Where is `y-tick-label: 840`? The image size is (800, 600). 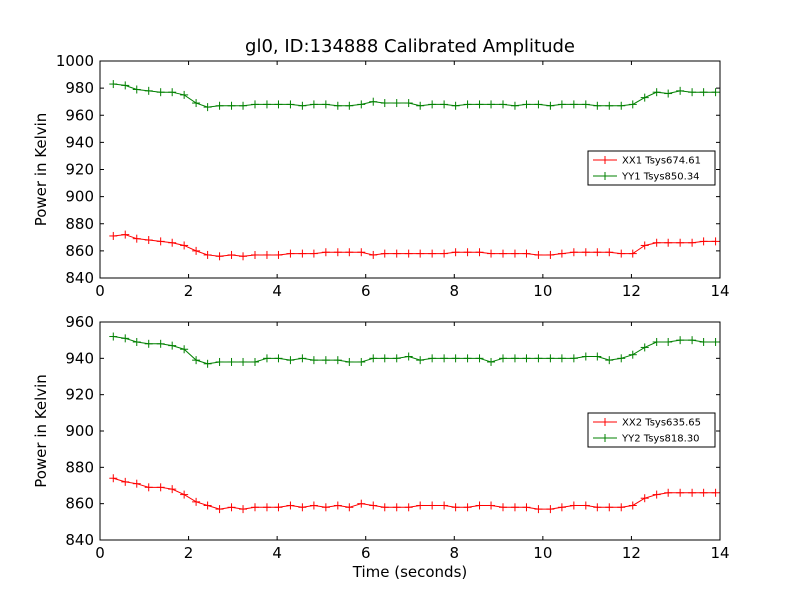
y-tick-label: 840 is located at coordinates (79, 540).